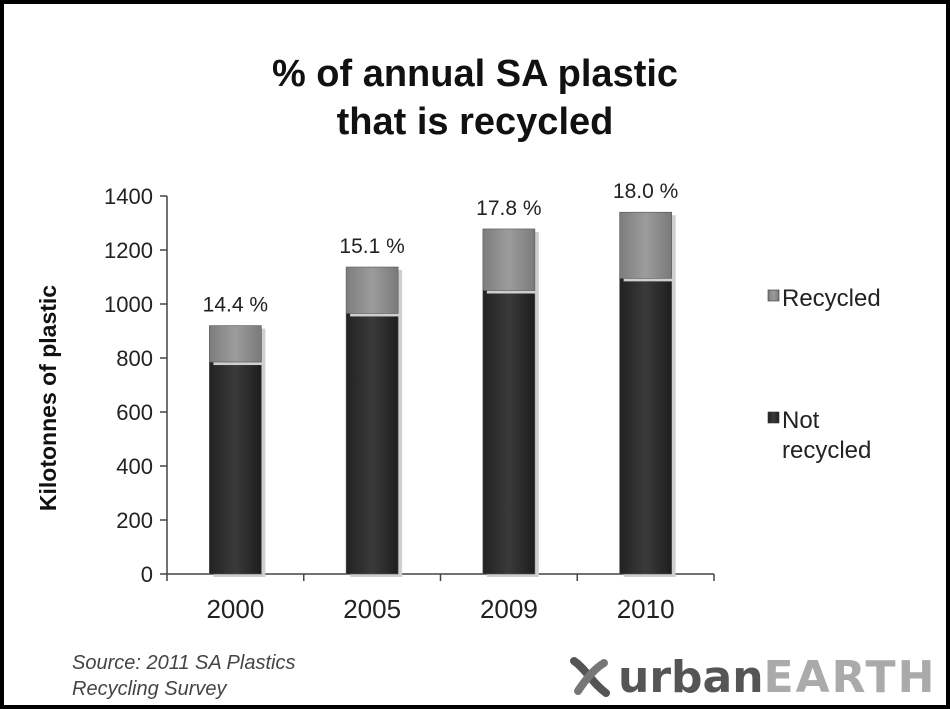 Image resolution: width=950 pixels, height=709 pixels. I want to click on bar-recycled-2009, so click(509, 259).